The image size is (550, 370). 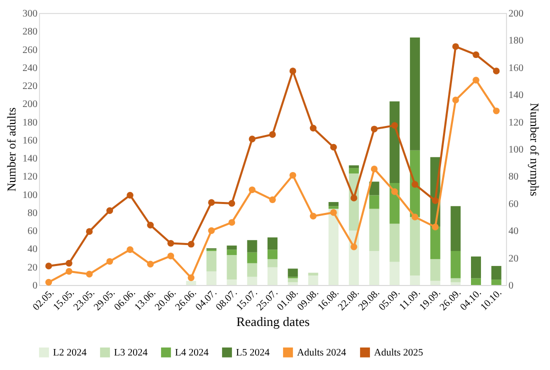 I want to click on y-tick-label: 260, so click(x=30, y=50).